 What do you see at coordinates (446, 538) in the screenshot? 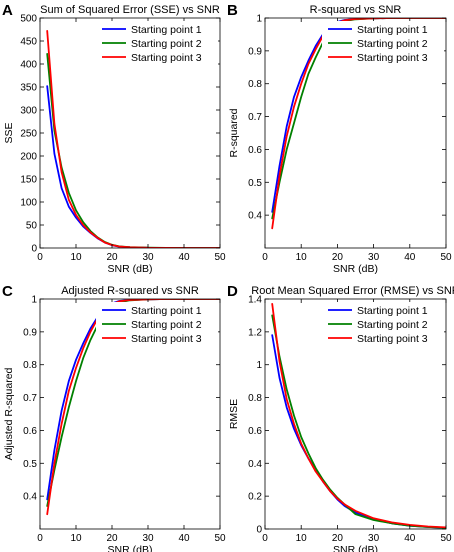
I see `x-tick-label-d-5: 50` at bounding box center [446, 538].